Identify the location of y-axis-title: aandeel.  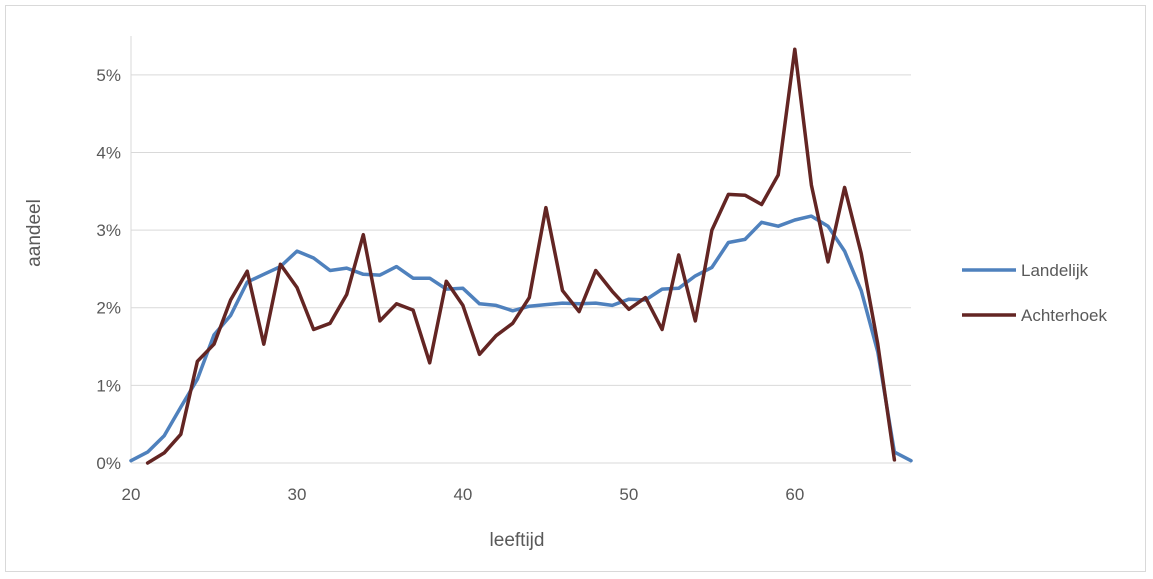
(34, 233).